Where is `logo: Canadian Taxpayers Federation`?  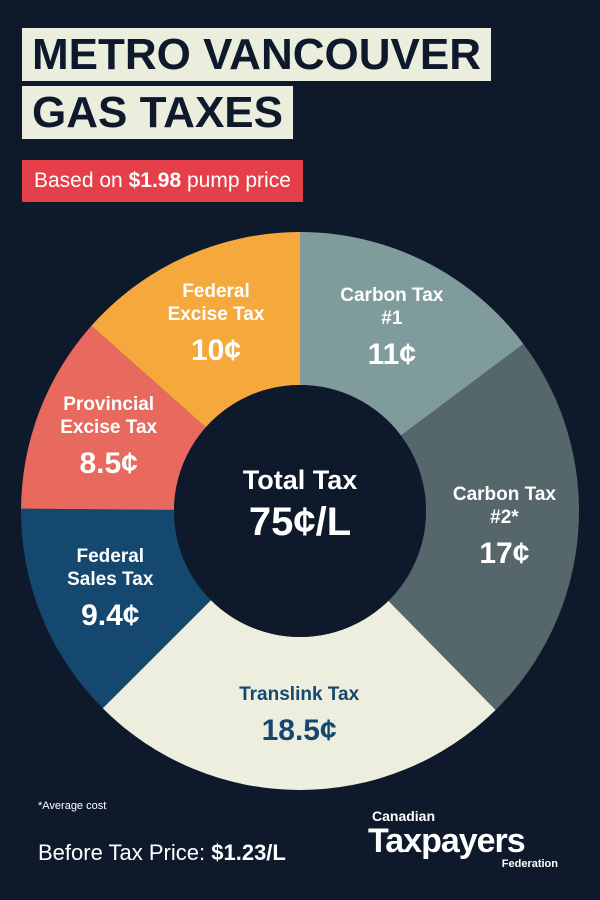 logo: Canadian Taxpayers Federation is located at coordinates (463, 839).